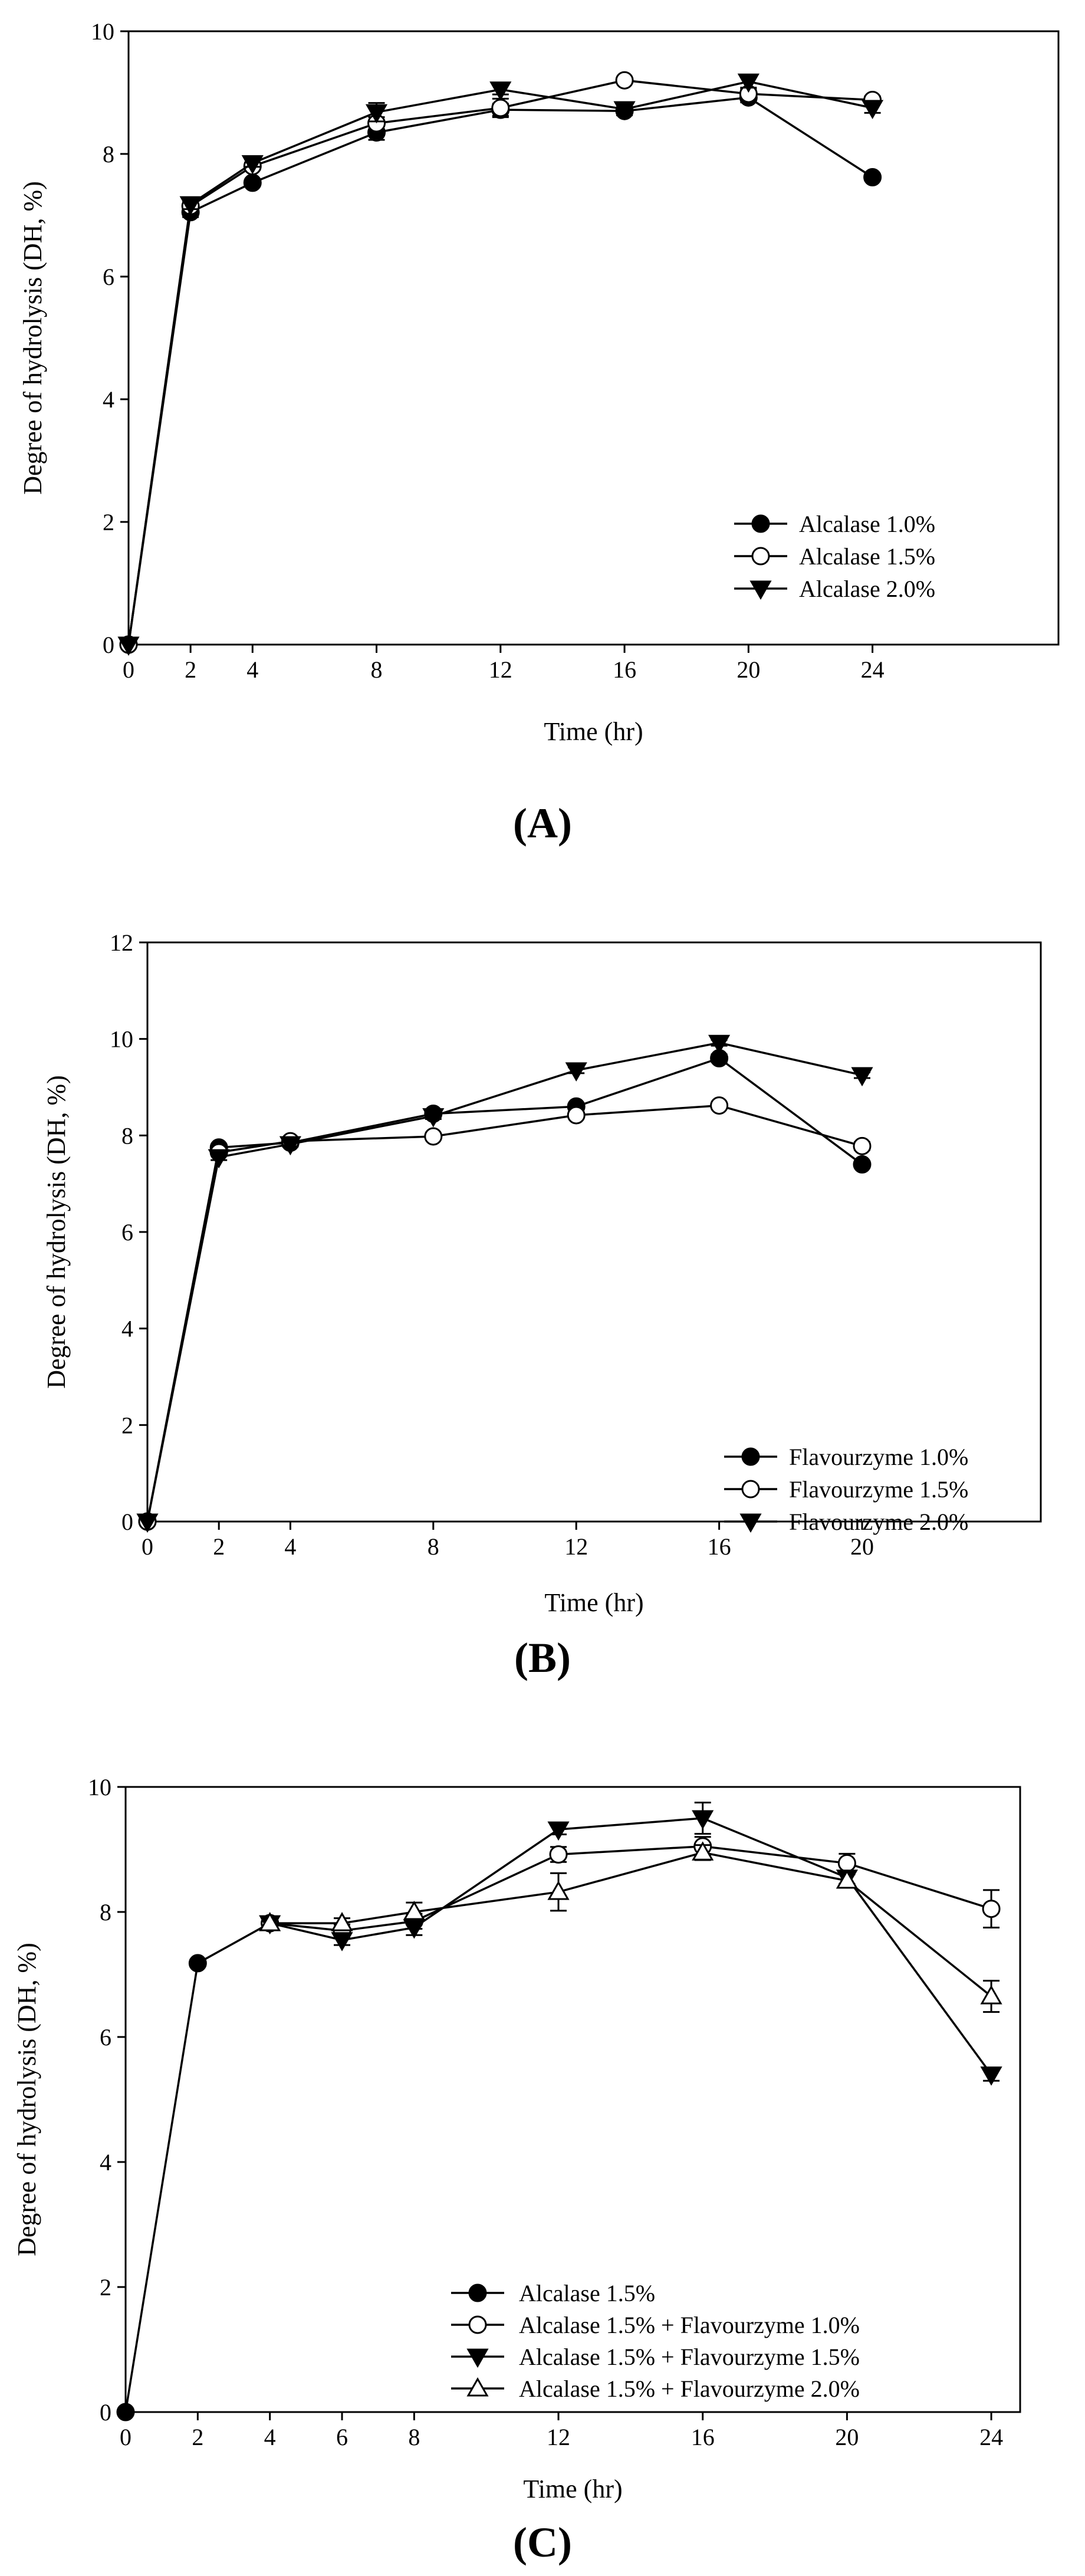 The width and height of the screenshot is (1085, 2576). I want to click on legend-entry: Flavourzyme 1.5%, so click(878, 1489).